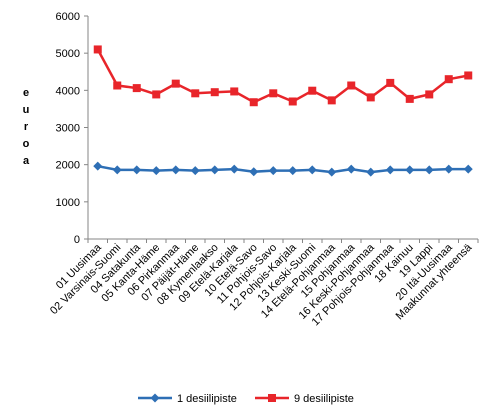  What do you see at coordinates (77, 240) in the screenshot?
I see `y-tick-label: 0` at bounding box center [77, 240].